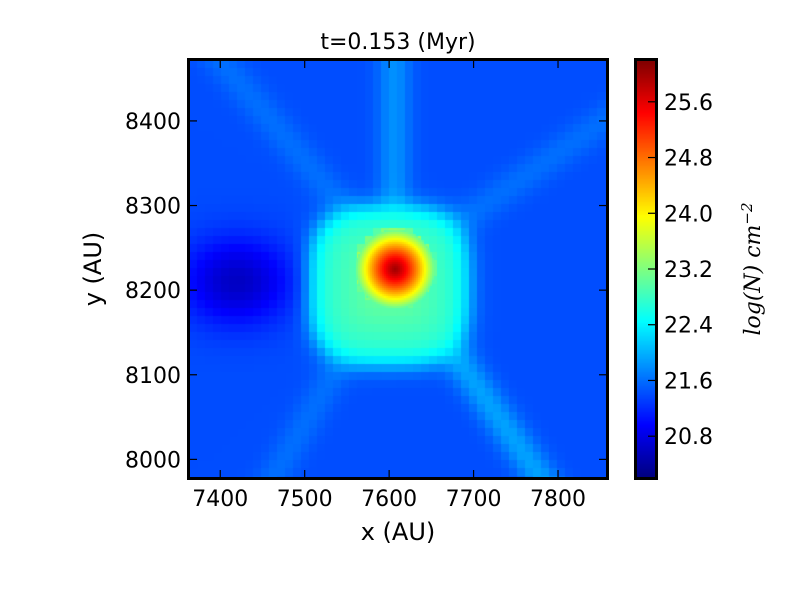 The image size is (800, 600). I want to click on colorbar-label-base: log(N) cm, so click(754, 280).